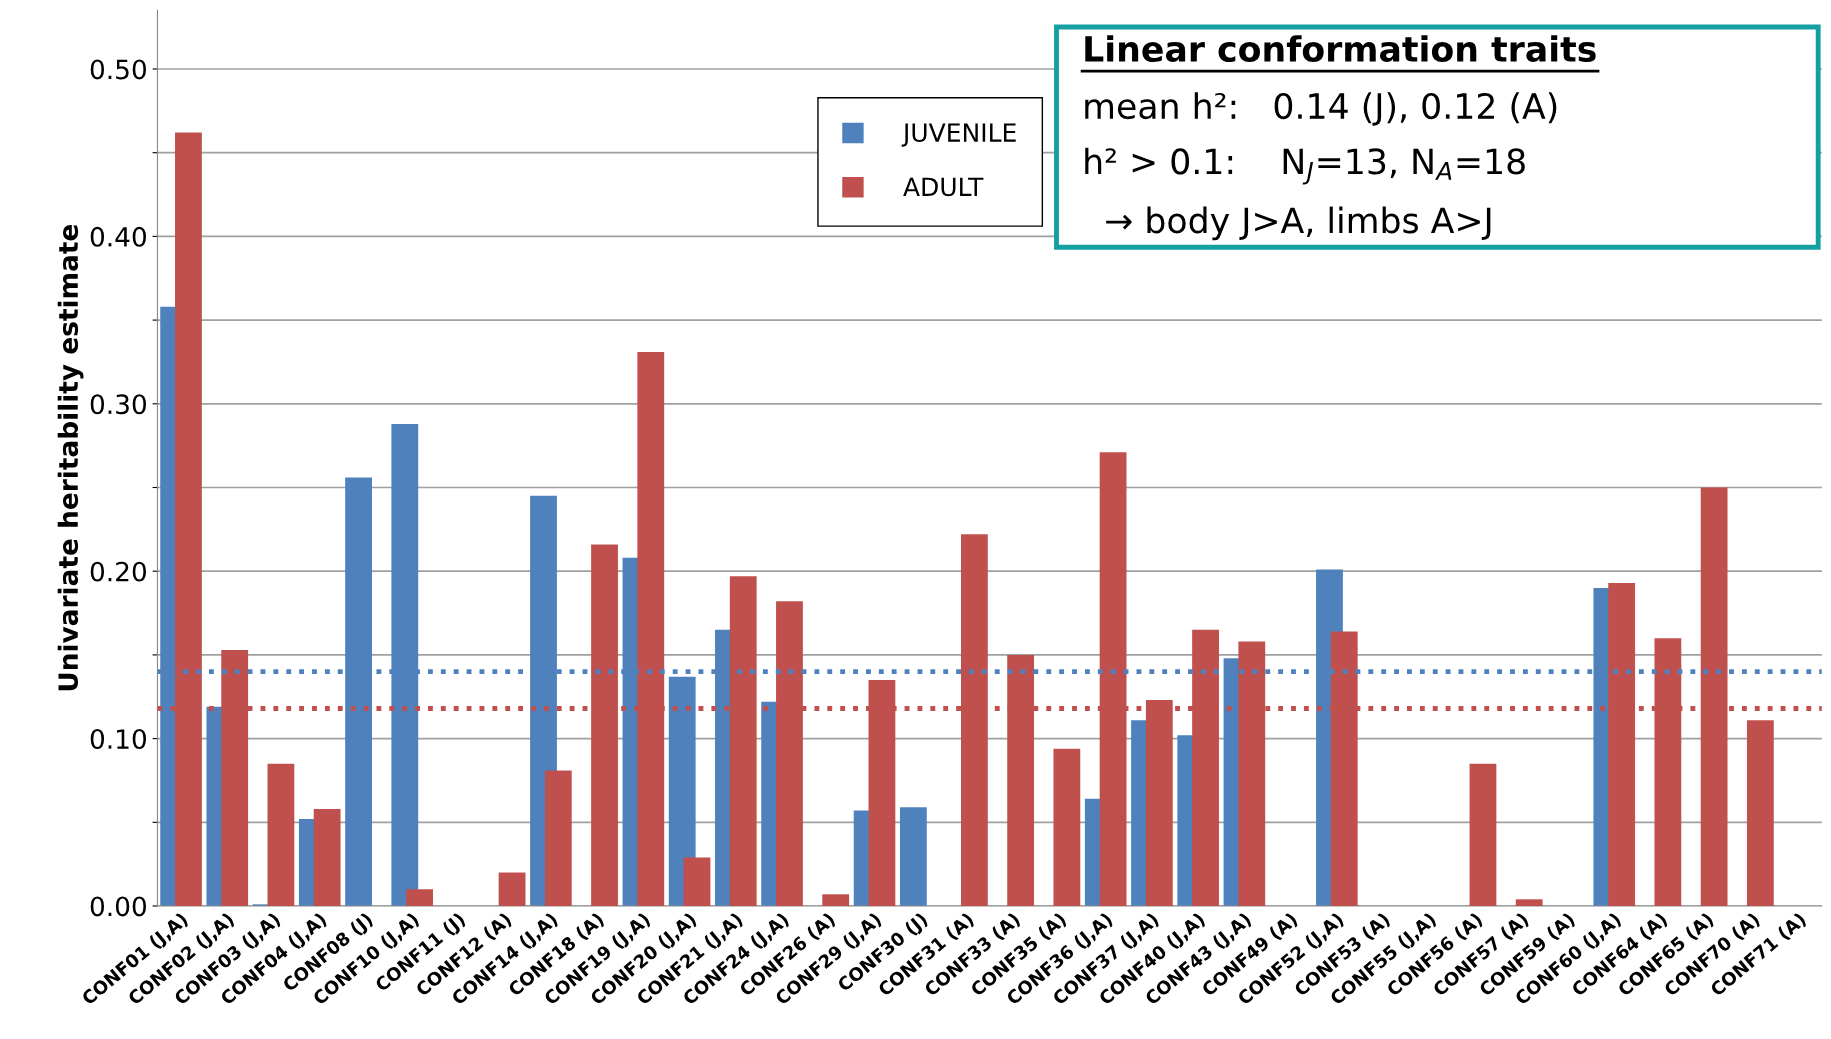  I want to click on y-tick-label: 0.50, so click(118, 69).